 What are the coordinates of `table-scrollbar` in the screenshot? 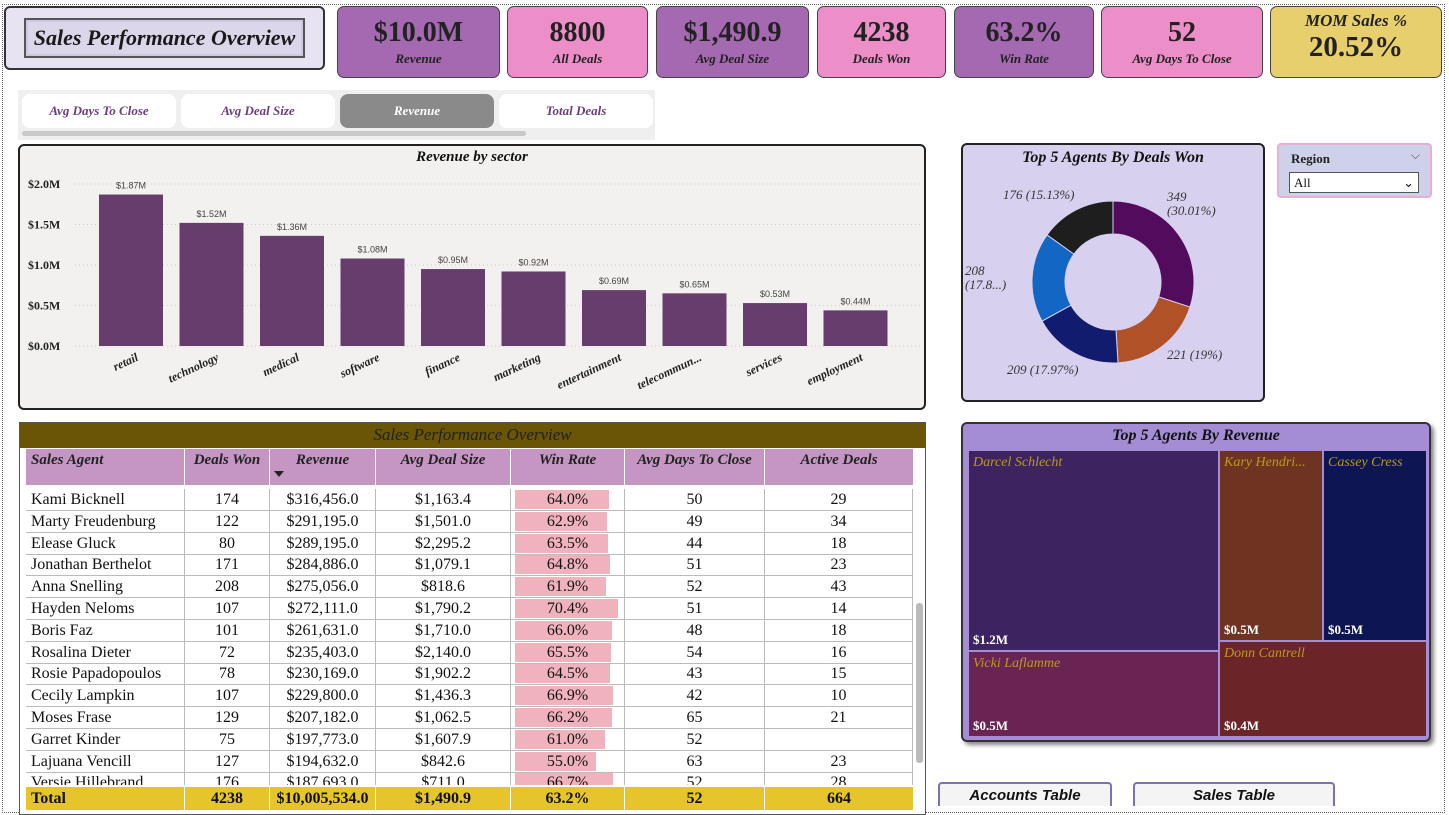 It's located at (919, 683).